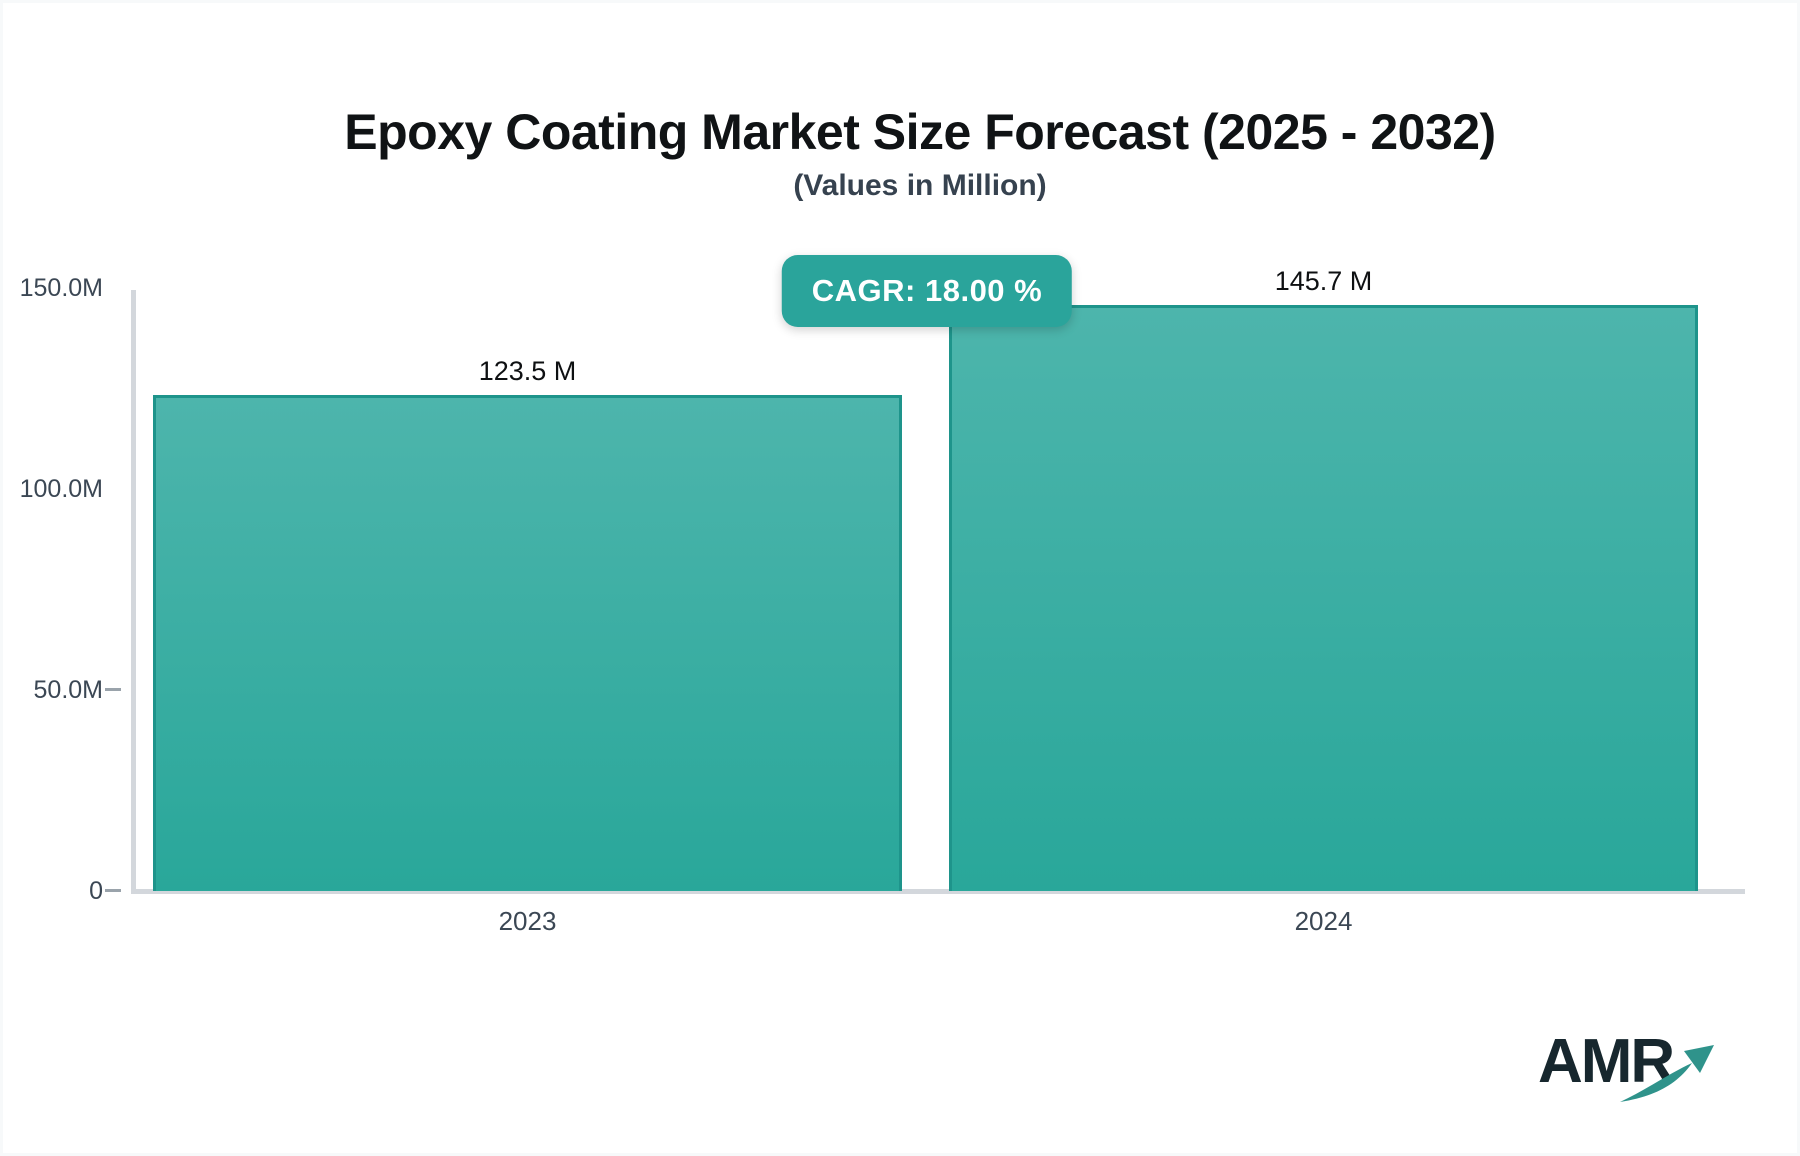 This screenshot has width=1800, height=1156. I want to click on amr-logo: AMR, so click(1638, 1076).